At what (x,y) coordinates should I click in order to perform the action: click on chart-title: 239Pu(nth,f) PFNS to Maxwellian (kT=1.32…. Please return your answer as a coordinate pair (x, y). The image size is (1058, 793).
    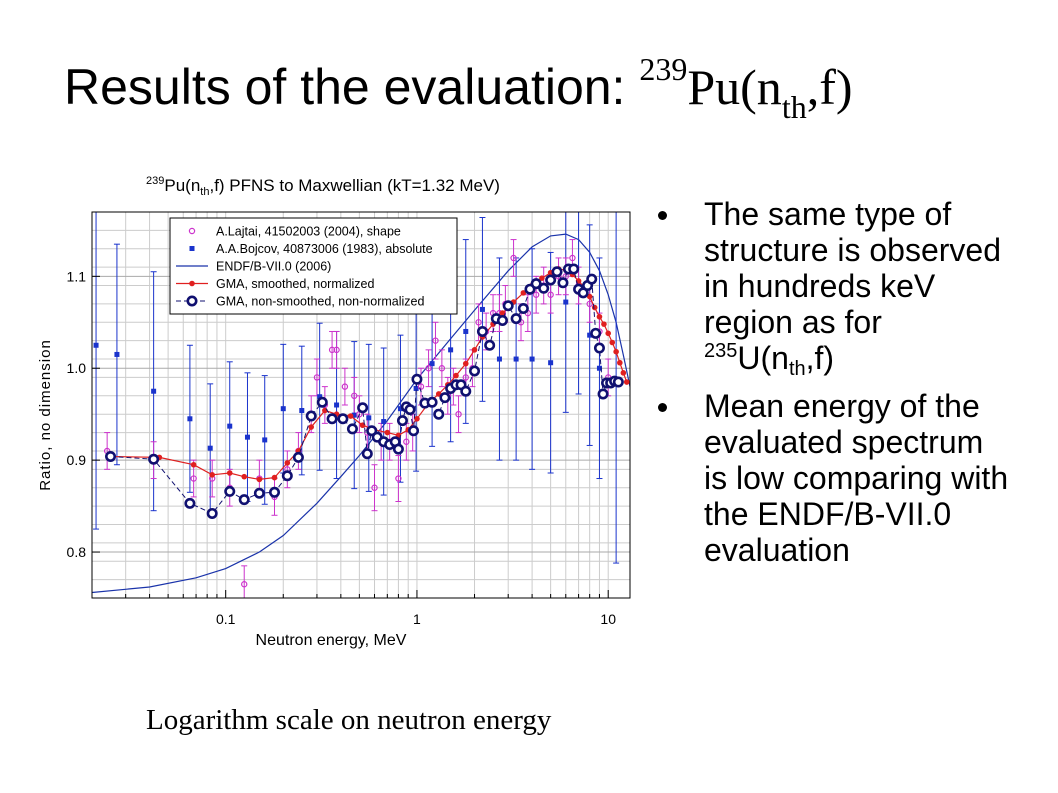
    Looking at the image, I should click on (323, 186).